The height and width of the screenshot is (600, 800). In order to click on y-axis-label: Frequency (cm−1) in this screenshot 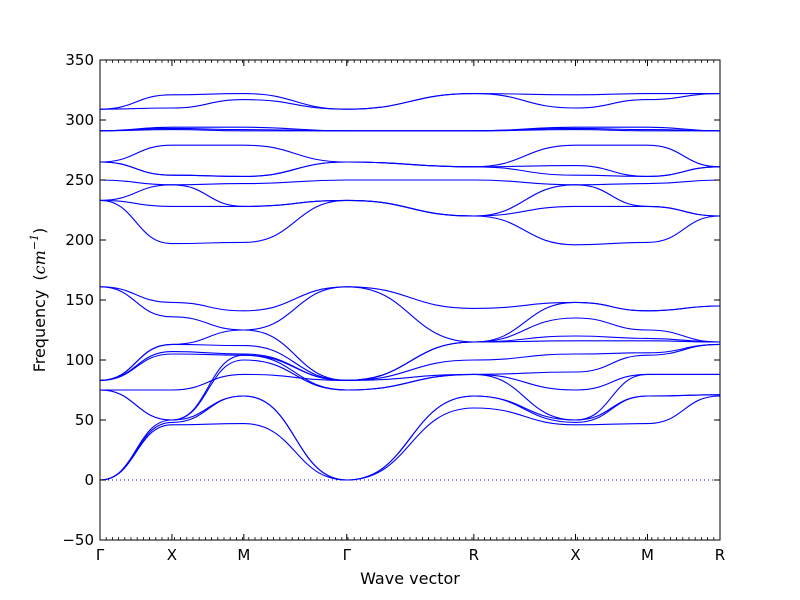, I will do `click(38, 300)`.